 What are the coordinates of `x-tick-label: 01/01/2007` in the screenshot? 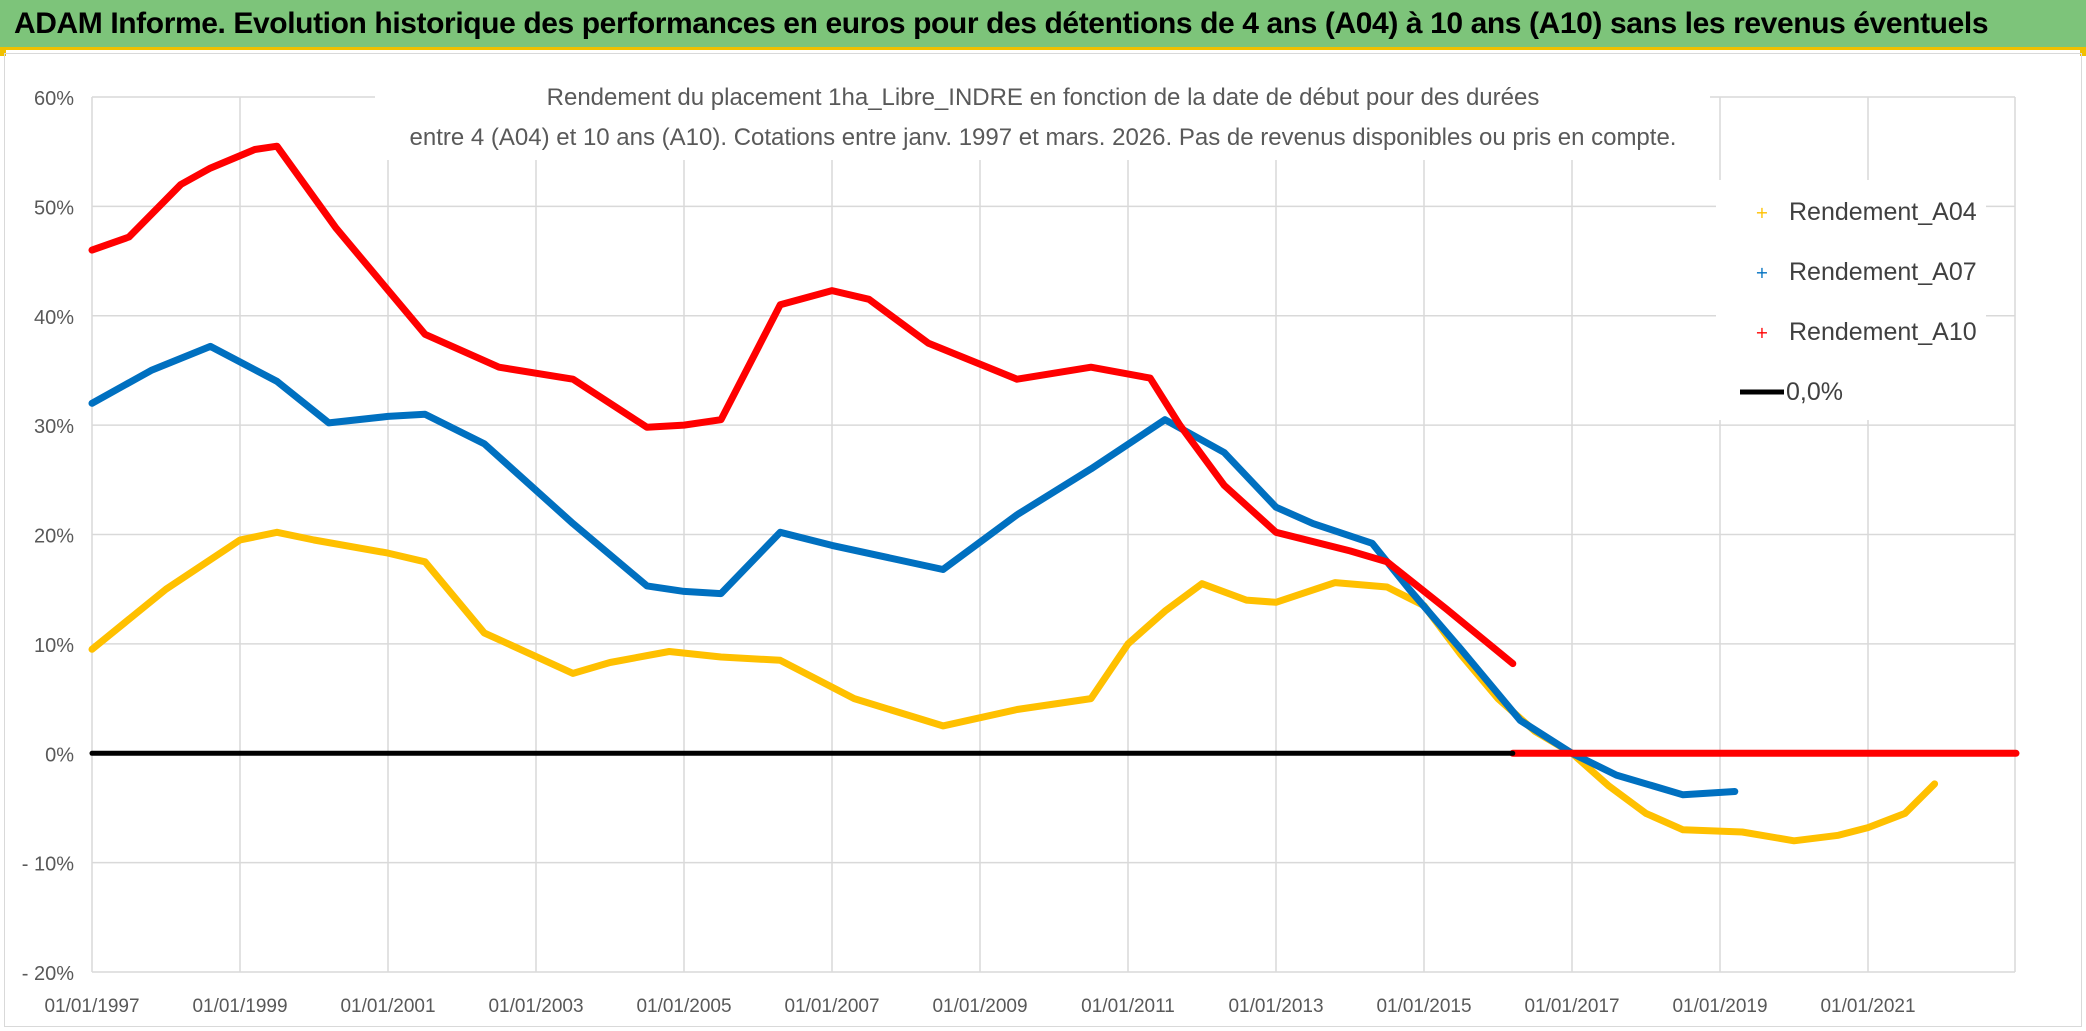 It's located at (831, 1006).